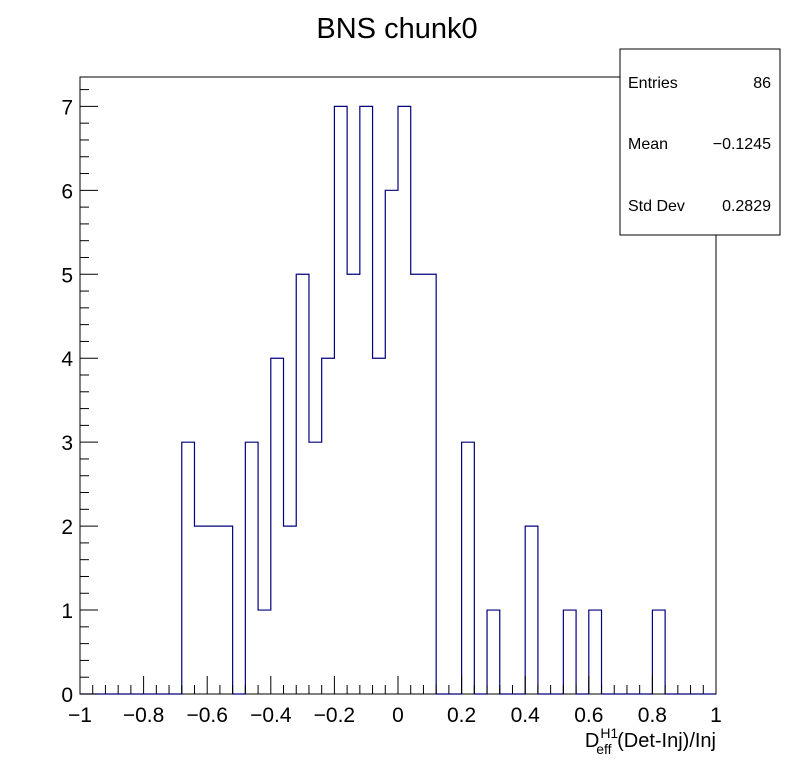 The width and height of the screenshot is (796, 772). Describe the element at coordinates (461, 715) in the screenshot. I see `x-tick-label: 0.2` at that location.